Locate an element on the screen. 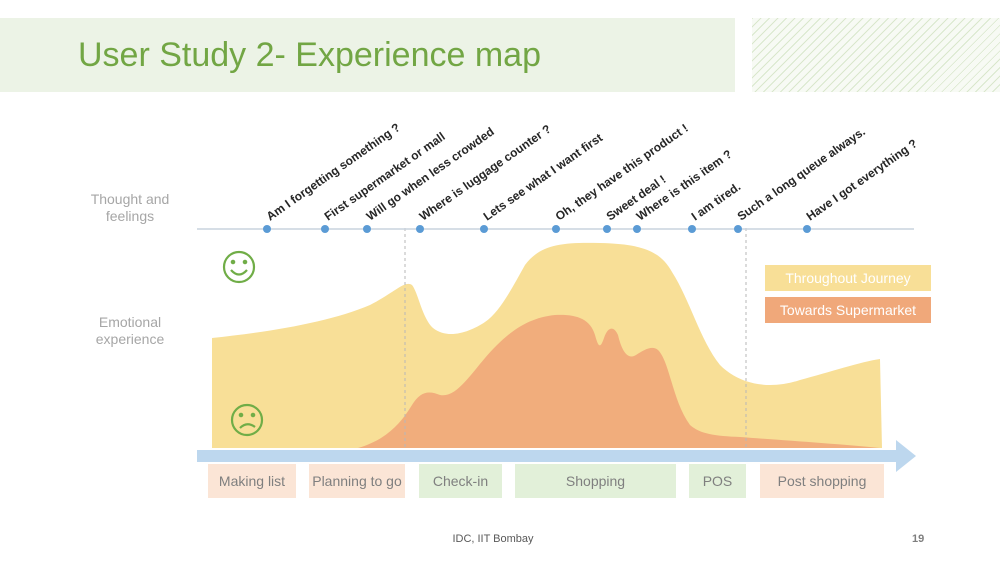  legend-towards-supermarket: Towards Supermarket is located at coordinates (848, 310).